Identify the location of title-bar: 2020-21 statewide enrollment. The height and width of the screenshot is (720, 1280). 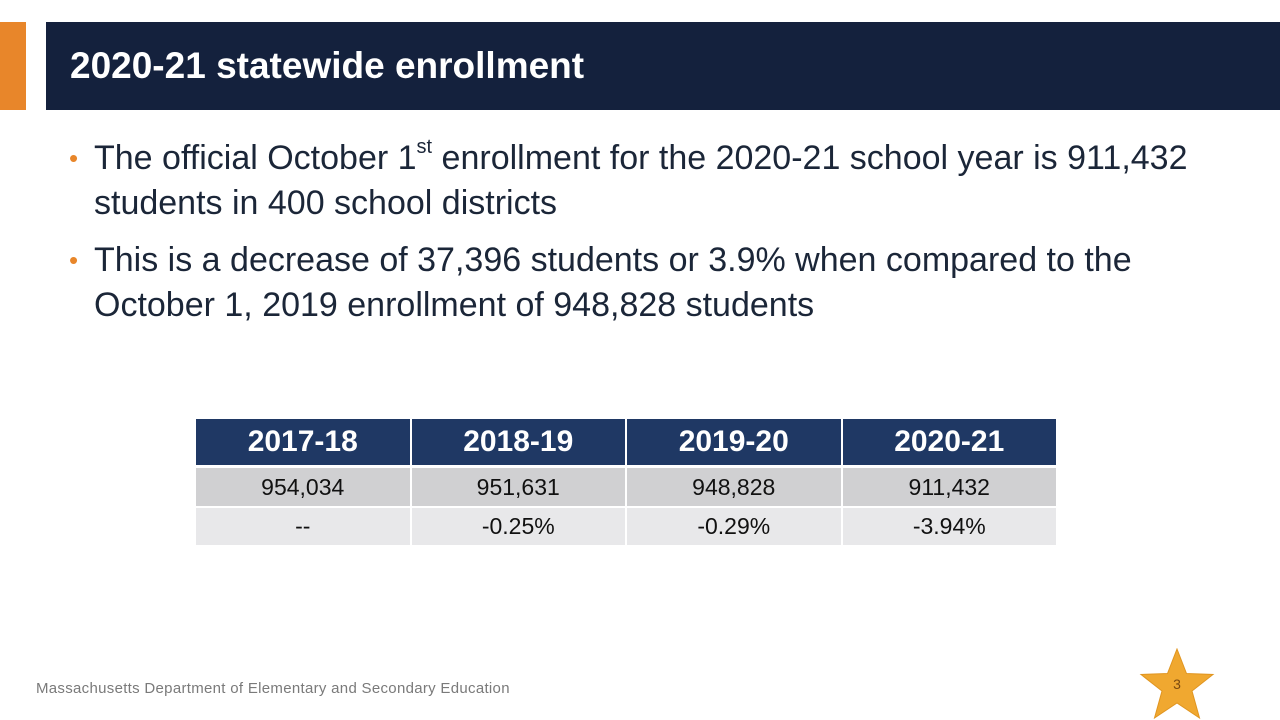
(663, 66).